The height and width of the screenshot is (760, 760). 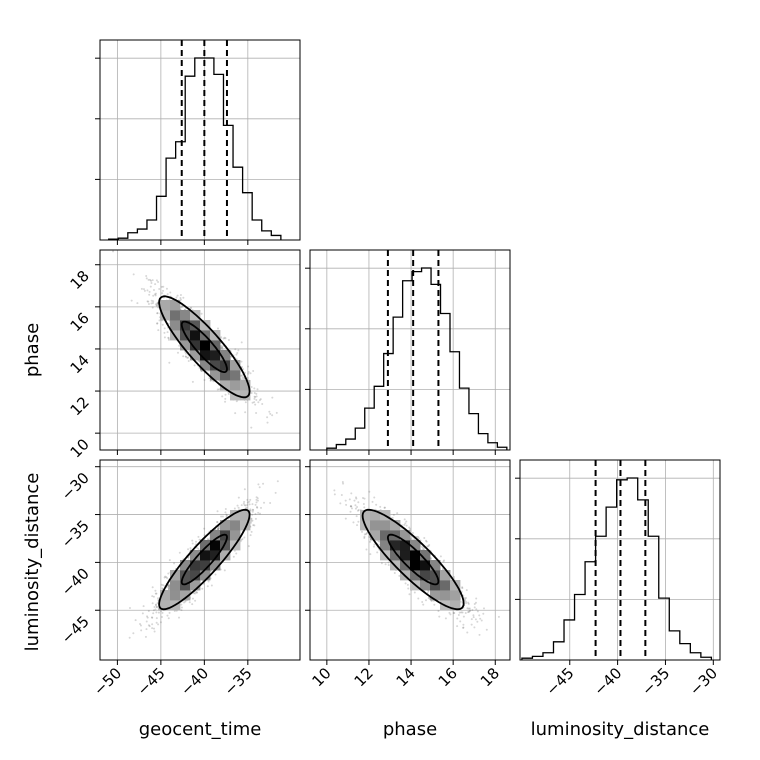 I want to click on histogram-step-line, so click(x=195, y=148).